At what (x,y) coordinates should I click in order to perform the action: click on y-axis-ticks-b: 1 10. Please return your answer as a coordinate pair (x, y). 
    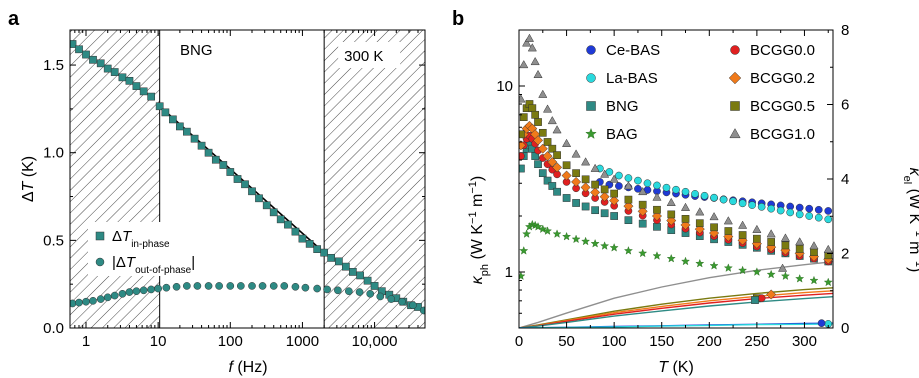
    Looking at the image, I should click on (510, 179).